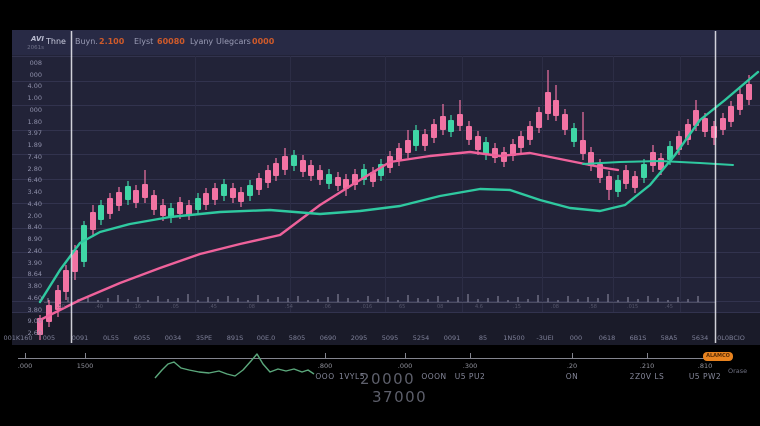 The width and height of the screenshot is (760, 426). I want to click on x-axis-strip, so click(386, 329).